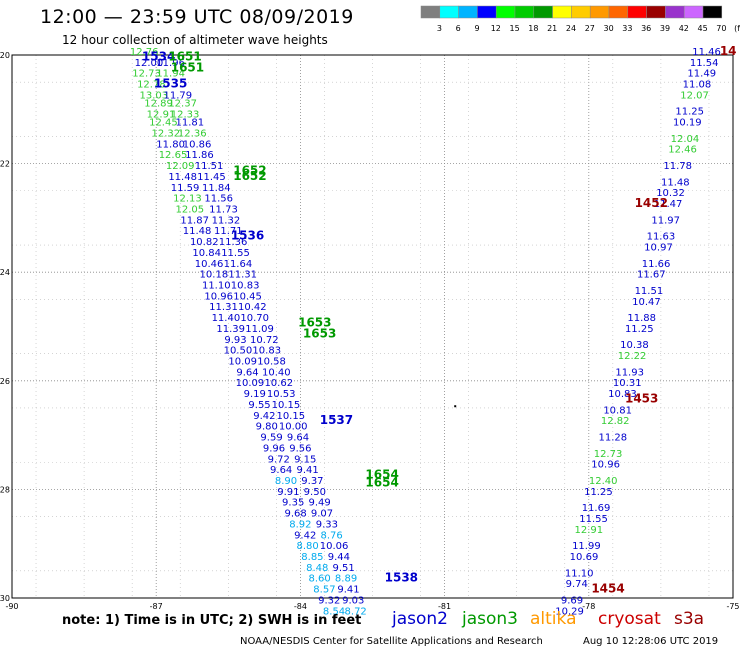 This screenshot has height=650, width=740. What do you see at coordinates (151, 85) in the screenshot?
I see `swh-value: 12.78` at bounding box center [151, 85].